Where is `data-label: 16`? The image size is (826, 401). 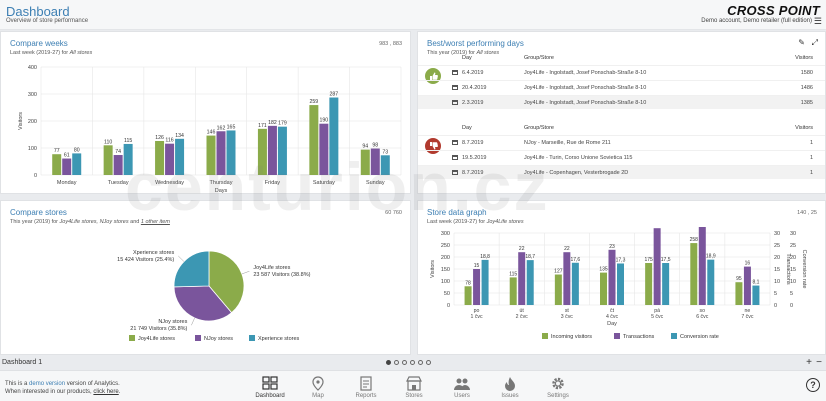
data-label: 16 is located at coordinates (748, 264).